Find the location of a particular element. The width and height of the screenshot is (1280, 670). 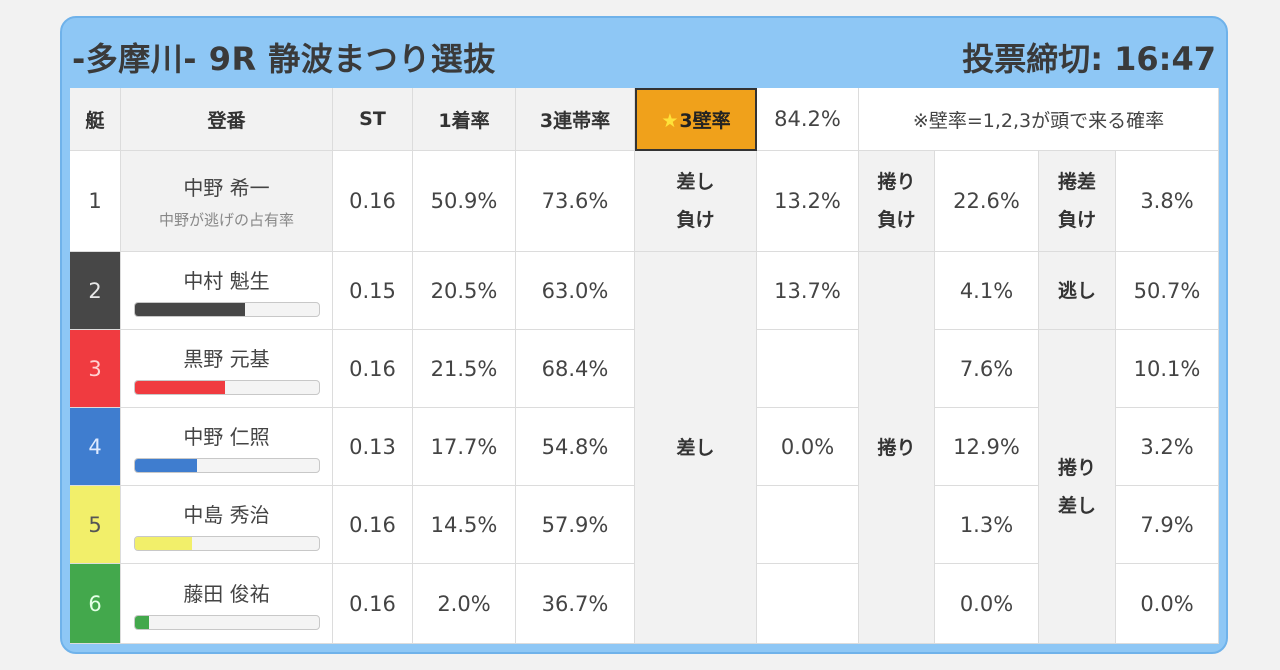

betting-deadline: 投票締切: 16:47 is located at coordinates (1089, 59).